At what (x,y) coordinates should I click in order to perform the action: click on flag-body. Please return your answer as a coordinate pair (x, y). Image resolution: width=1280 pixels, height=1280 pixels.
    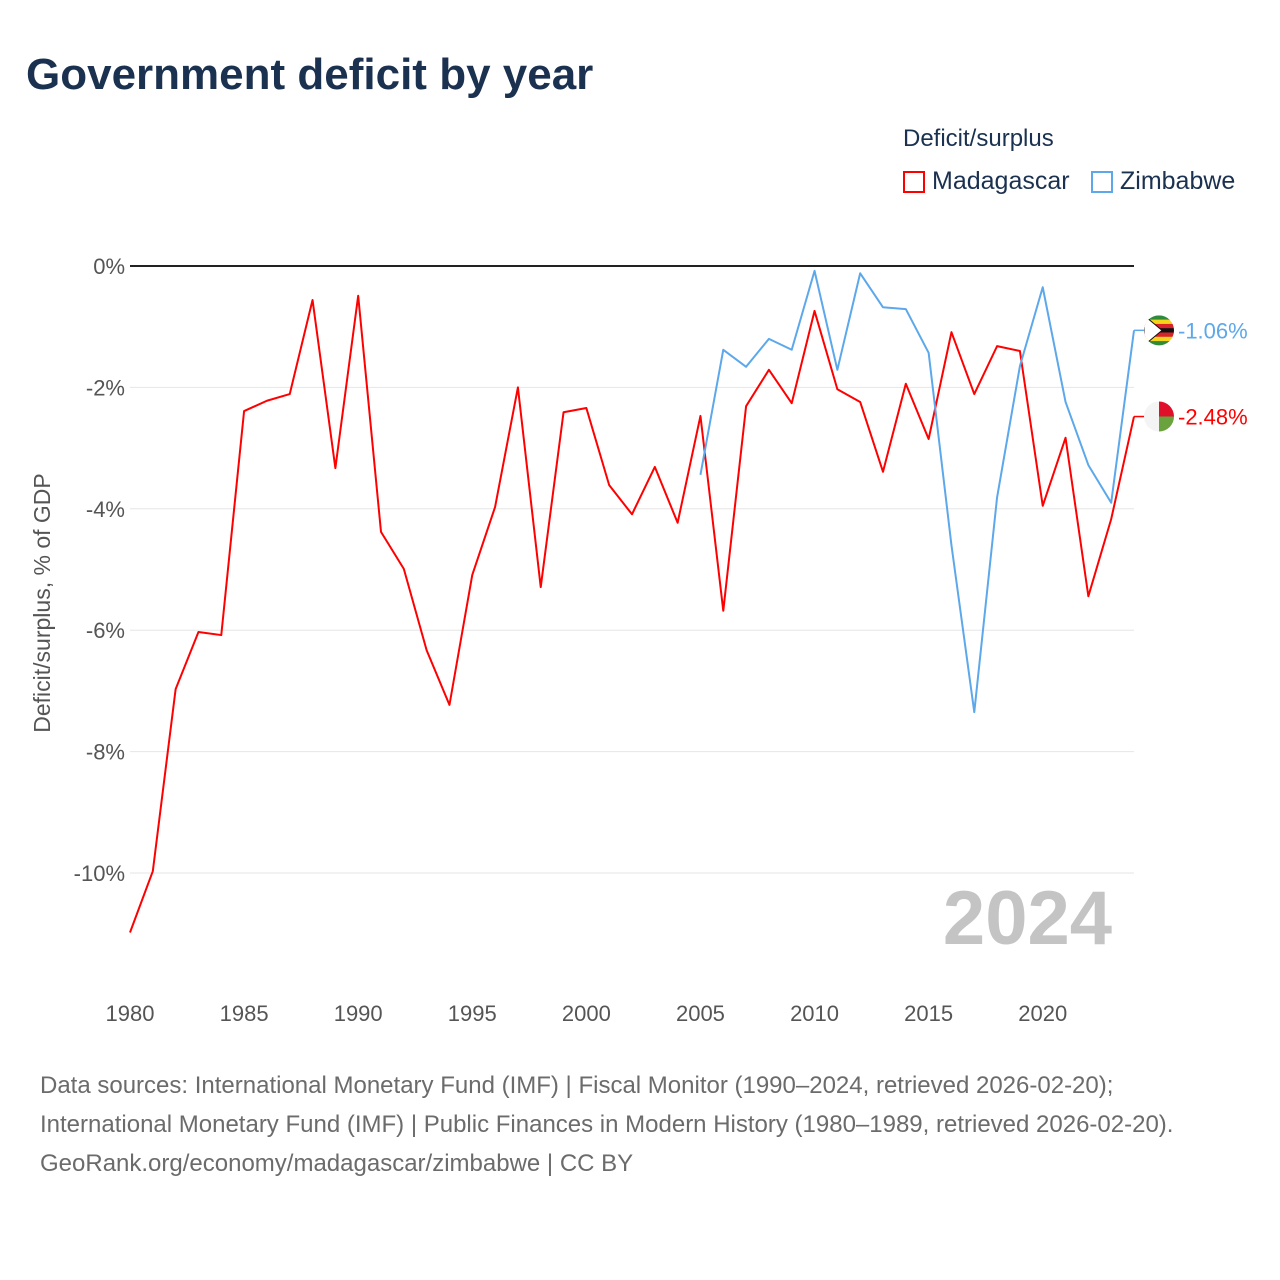
    Looking at the image, I should click on (1159, 330).